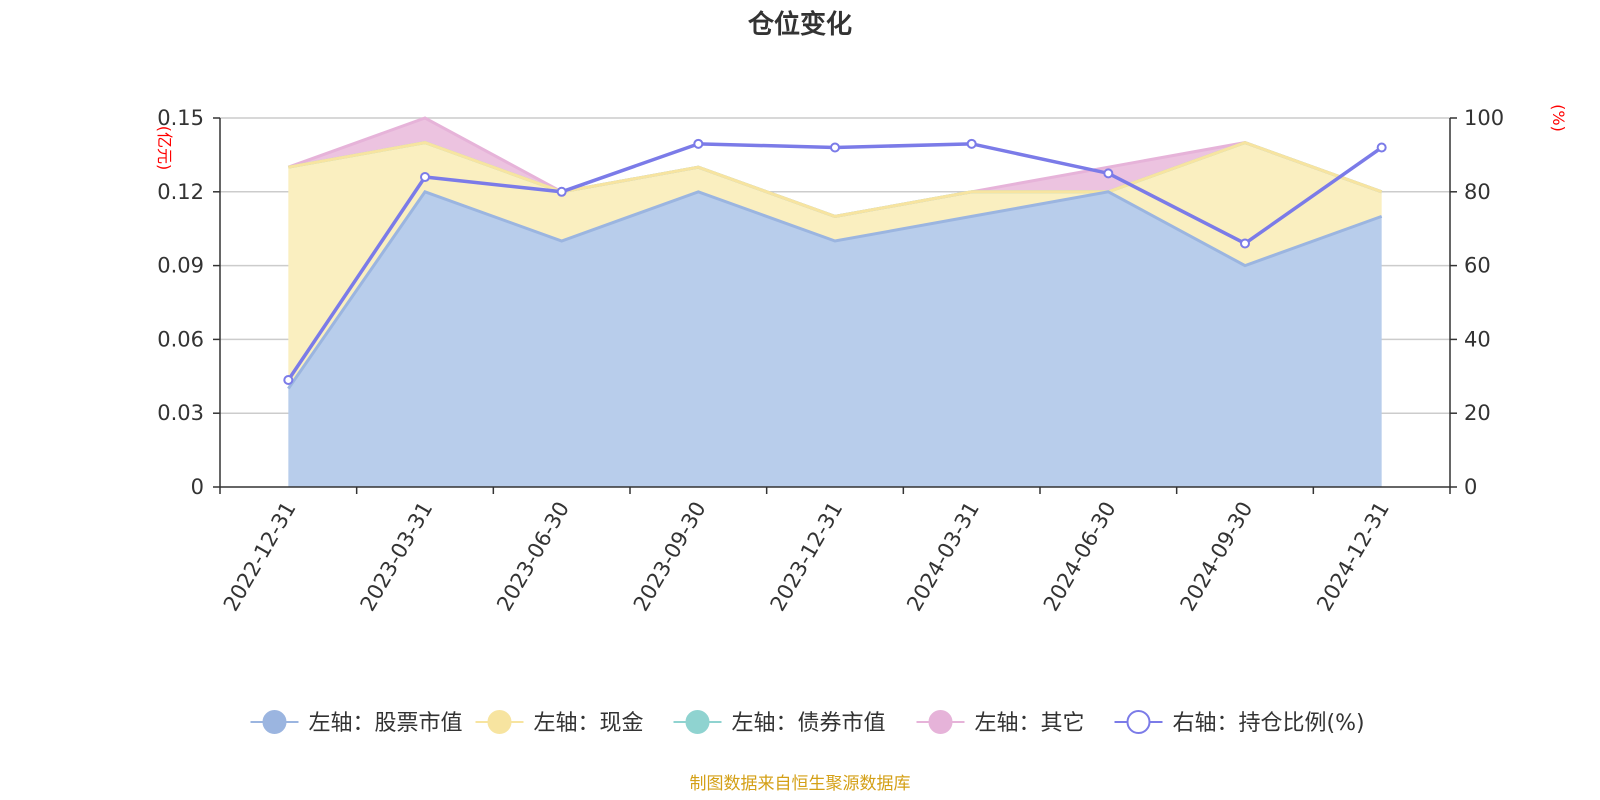  Describe the element at coordinates (1217, 557) in the screenshot. I see `x-axis-tick-label: 2024-09-30` at that location.